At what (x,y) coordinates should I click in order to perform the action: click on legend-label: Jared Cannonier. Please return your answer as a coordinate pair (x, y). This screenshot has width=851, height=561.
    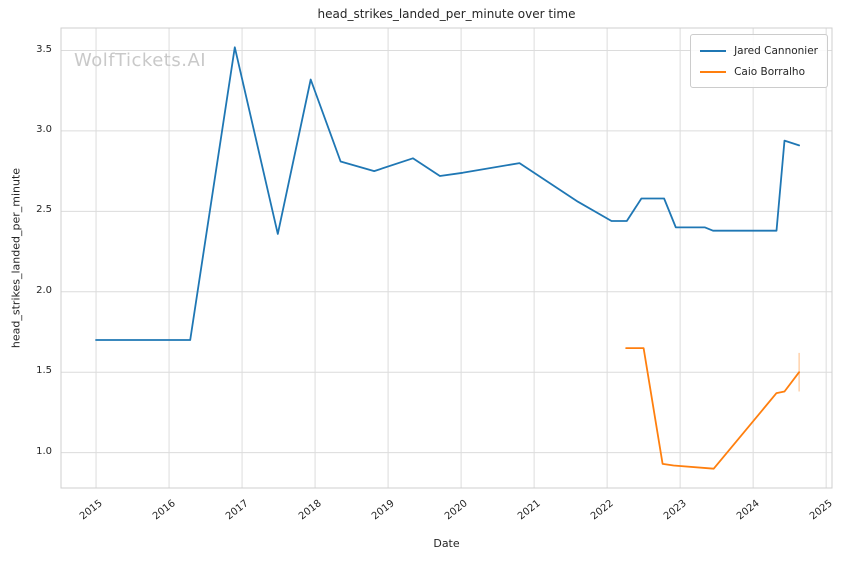
    Looking at the image, I should click on (776, 50).